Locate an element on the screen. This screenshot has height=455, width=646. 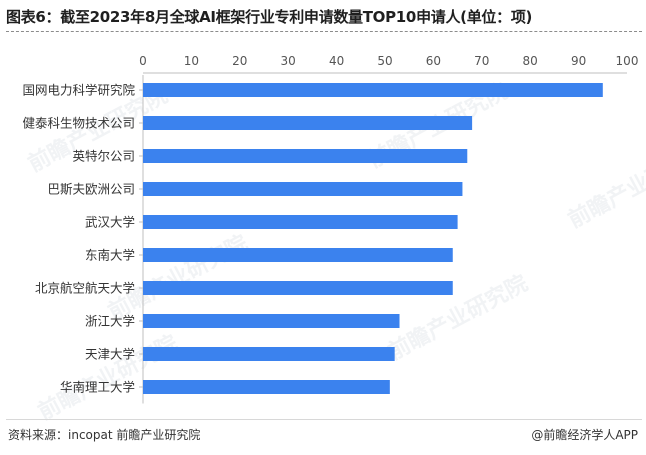
x-tick-label: 50 is located at coordinates (384, 61).